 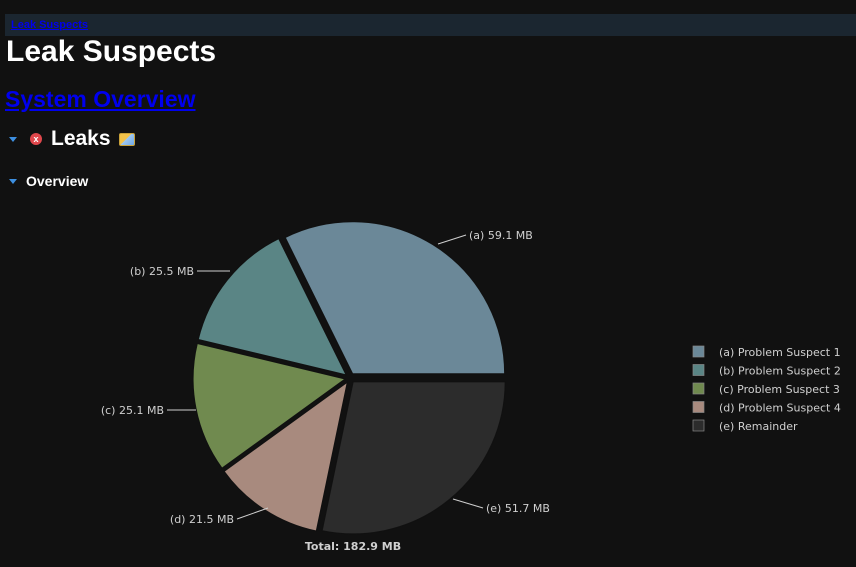 I want to click on legend-entry: (c) Problem Suspect 3, so click(x=779, y=389).